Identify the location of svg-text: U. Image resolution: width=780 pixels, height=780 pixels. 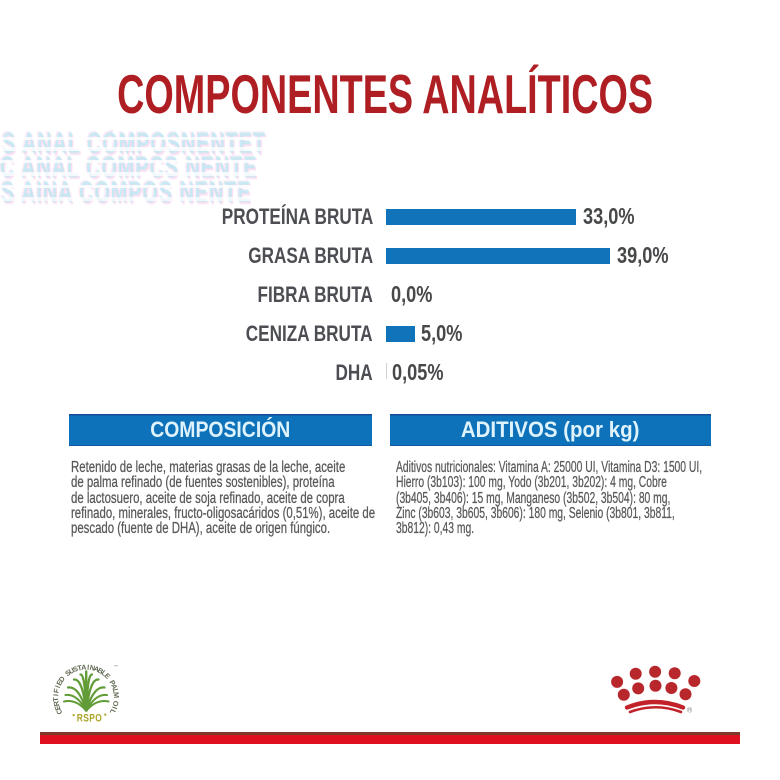
(71, 671).